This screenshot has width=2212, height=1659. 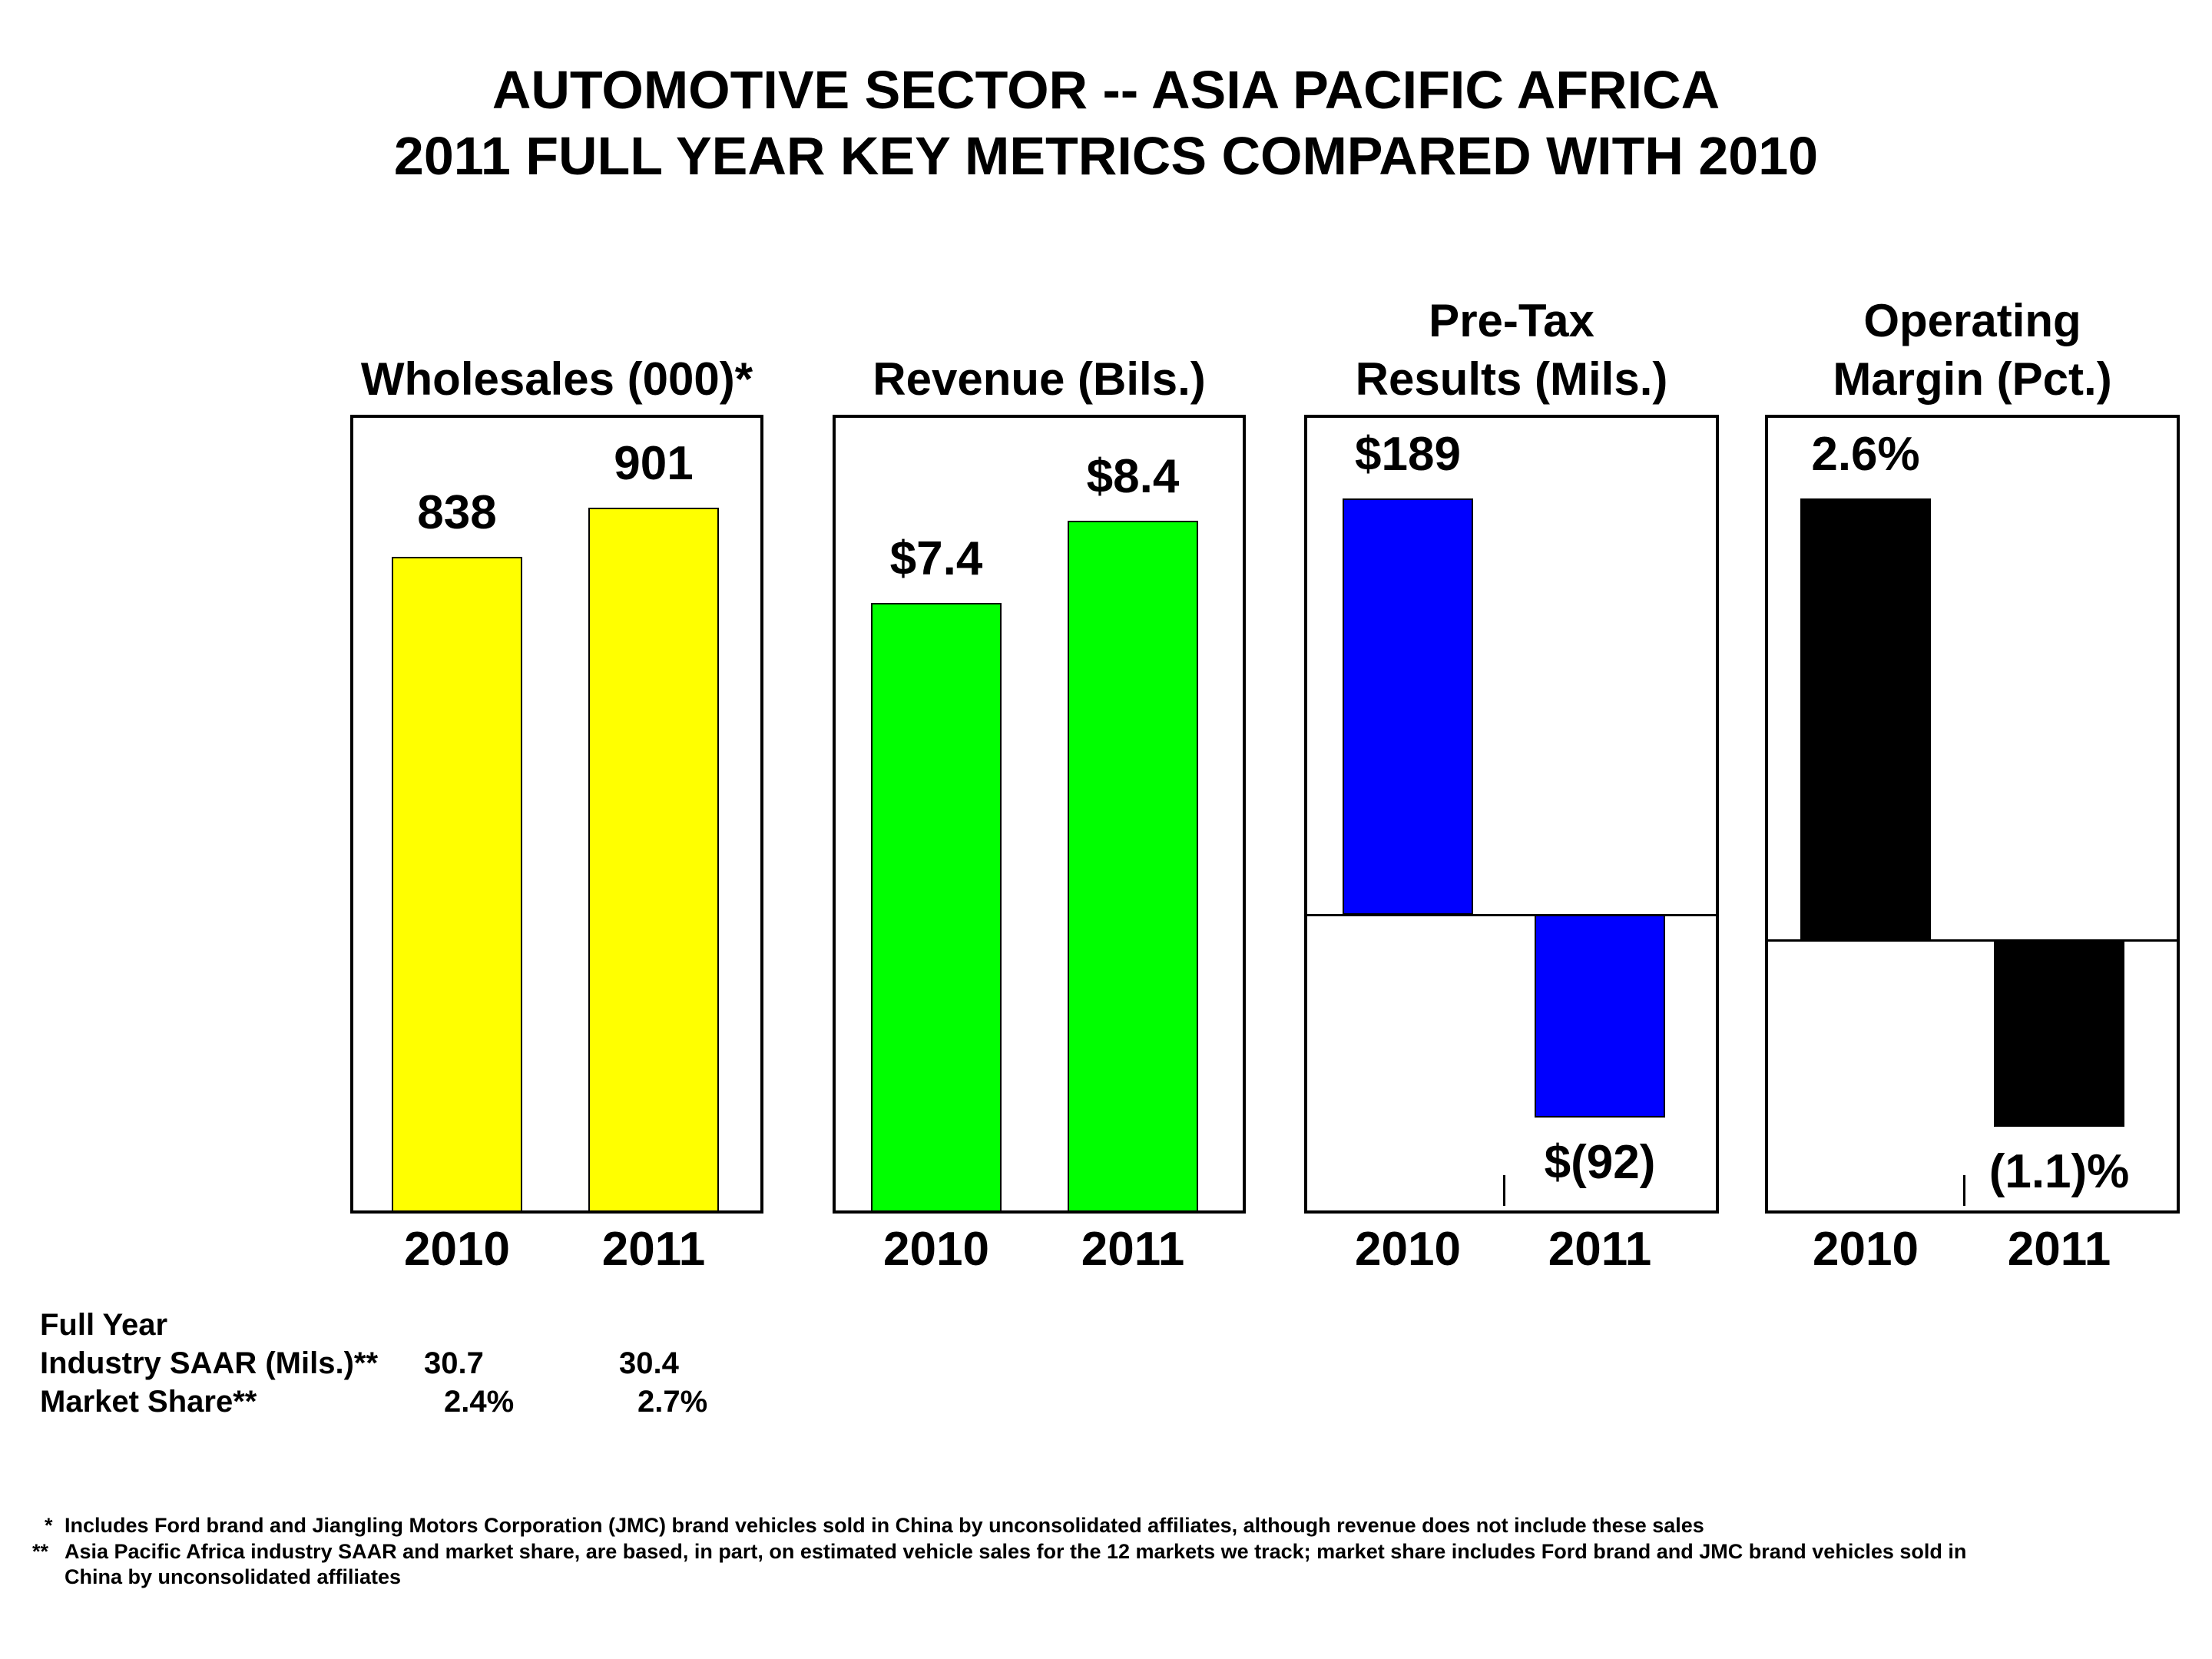 What do you see at coordinates (936, 559) in the screenshot?
I see `value-label-revenue-2010: $7.4` at bounding box center [936, 559].